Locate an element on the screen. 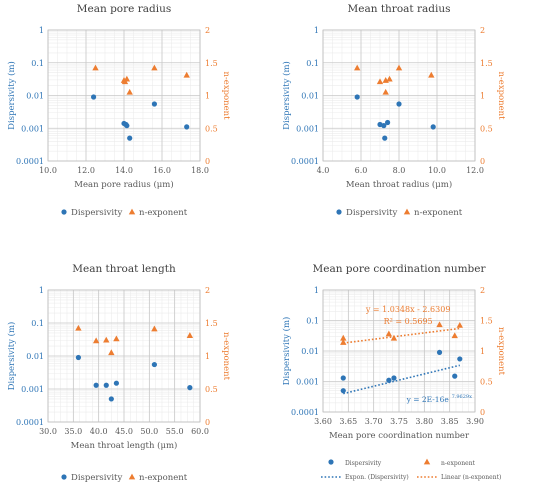 The width and height of the screenshot is (550, 495). x-tick-label: 12.0 is located at coordinates (475, 170).